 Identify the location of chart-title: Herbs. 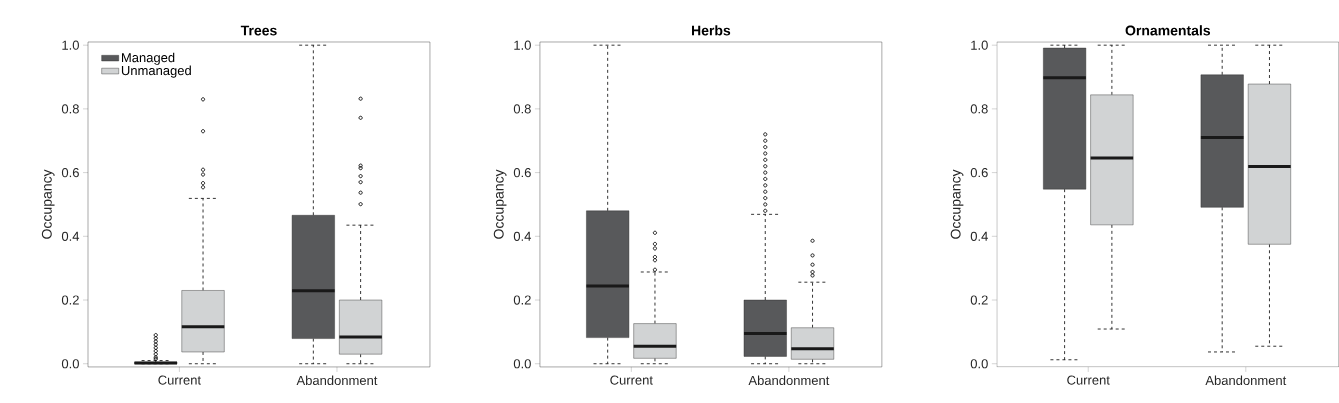
(711, 30).